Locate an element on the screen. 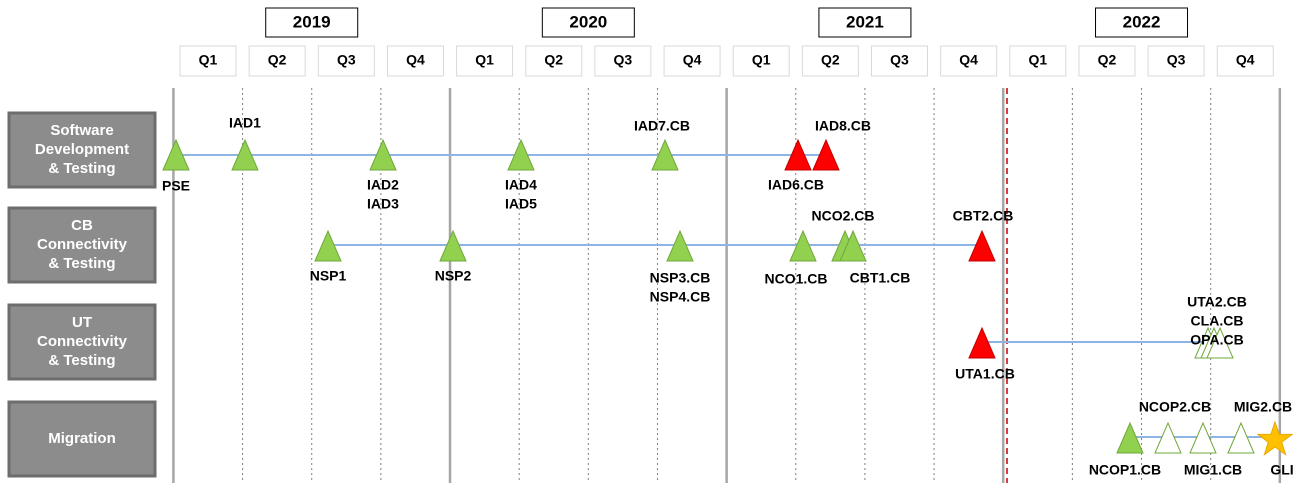 This screenshot has width=1314, height=483. milestone-label: CLA.CB is located at coordinates (1217, 321).